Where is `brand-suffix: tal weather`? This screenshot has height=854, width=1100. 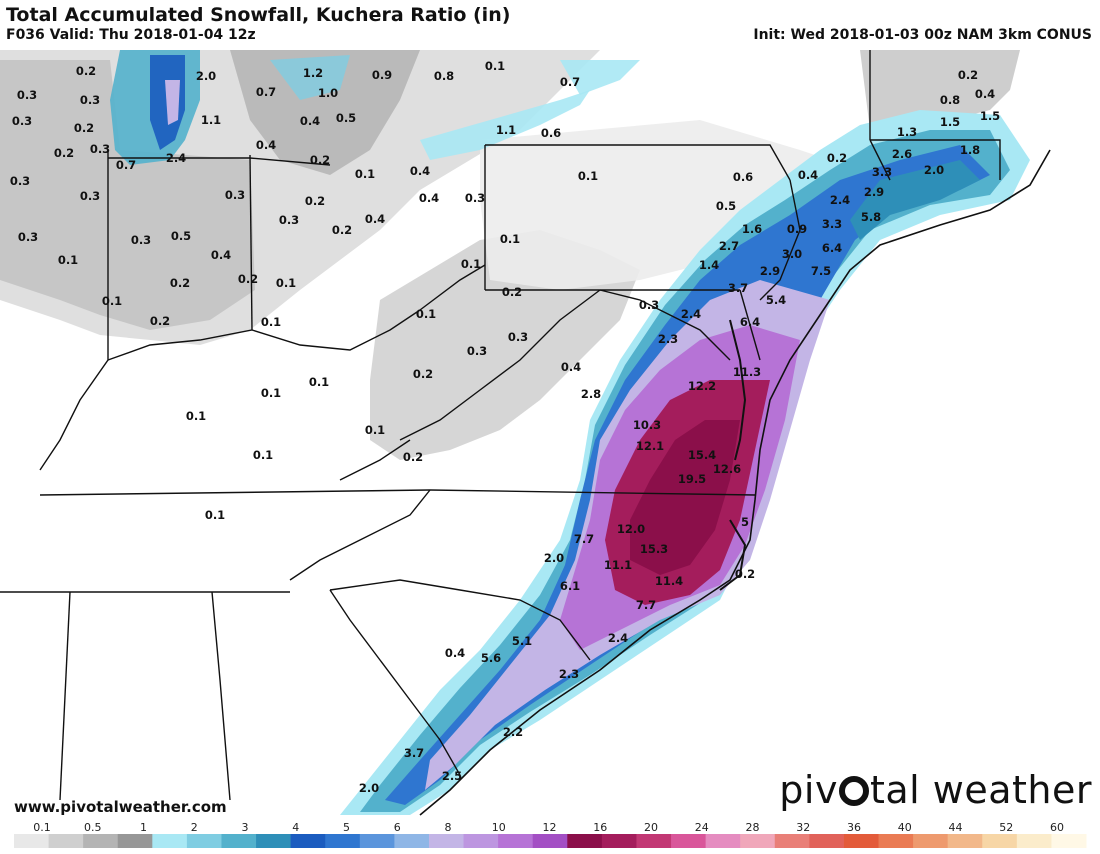 brand-suffix: tal weather is located at coordinates (980, 790).